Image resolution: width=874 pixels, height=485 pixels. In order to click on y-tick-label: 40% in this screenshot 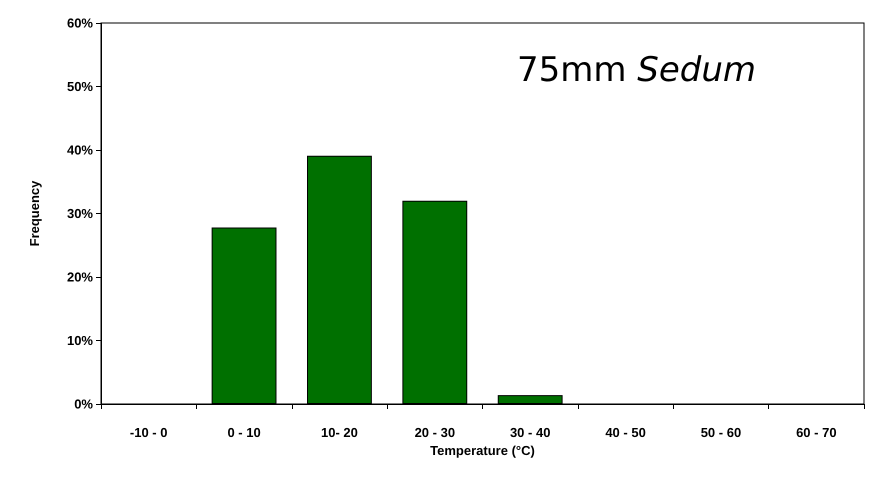, I will do `click(80, 150)`.